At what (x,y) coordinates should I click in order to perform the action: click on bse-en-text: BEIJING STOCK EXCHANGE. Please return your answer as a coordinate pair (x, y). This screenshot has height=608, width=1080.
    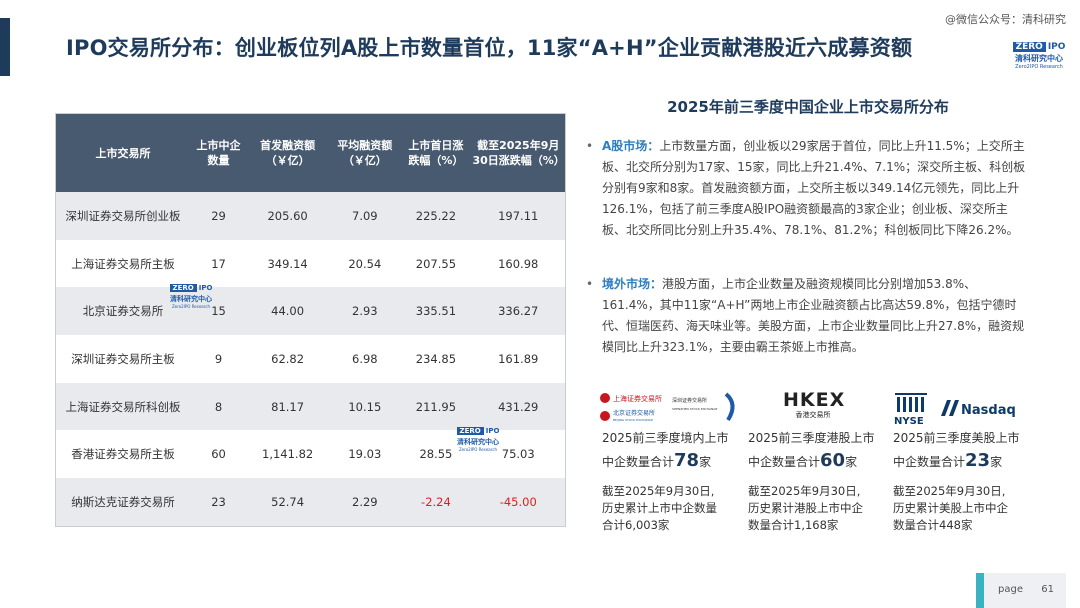
    Looking at the image, I should click on (633, 420).